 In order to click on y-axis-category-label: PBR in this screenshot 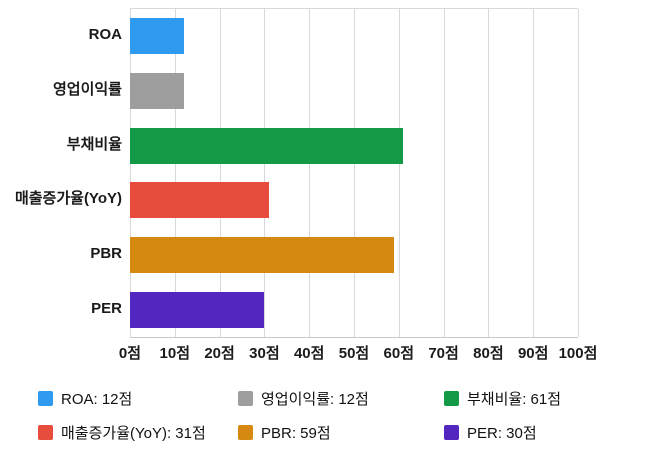, I will do `click(106, 253)`.